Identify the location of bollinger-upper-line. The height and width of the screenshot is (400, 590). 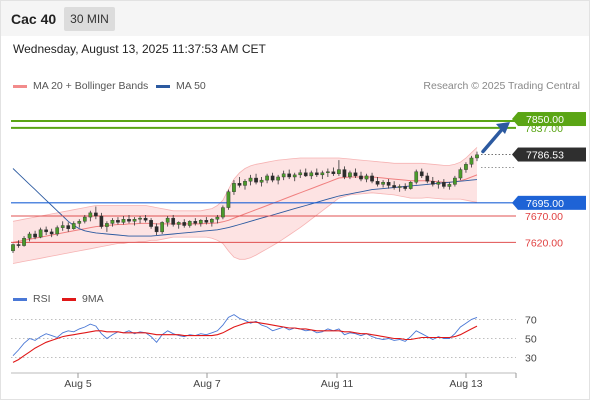
(245, 184).